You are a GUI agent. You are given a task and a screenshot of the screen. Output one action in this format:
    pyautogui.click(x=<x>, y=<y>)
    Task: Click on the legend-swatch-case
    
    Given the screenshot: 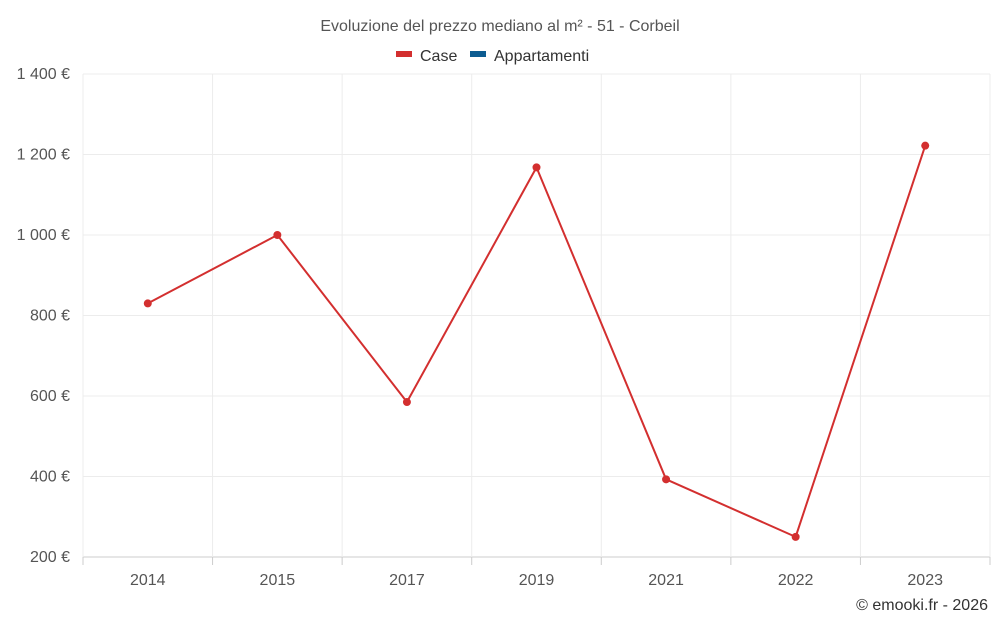 What is the action you would take?
    pyautogui.click(x=404, y=54)
    